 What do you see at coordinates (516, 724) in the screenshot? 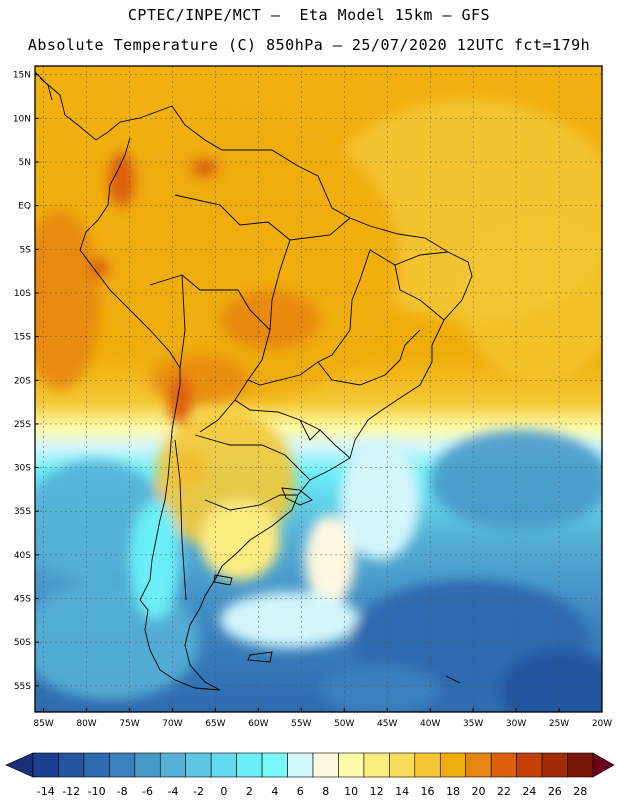
I see `lon-tick-label: 30W` at bounding box center [516, 724].